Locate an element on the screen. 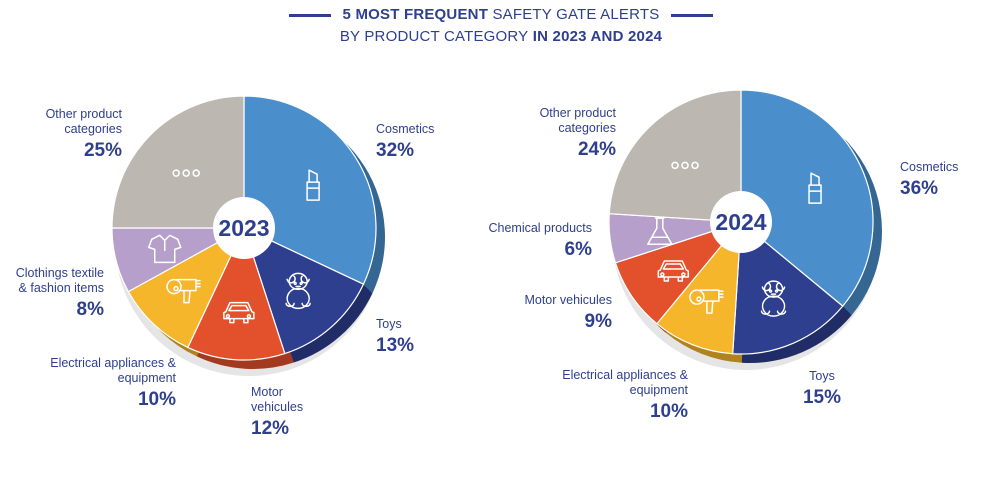  label-2023-motor-pct: 12% is located at coordinates (270, 428).